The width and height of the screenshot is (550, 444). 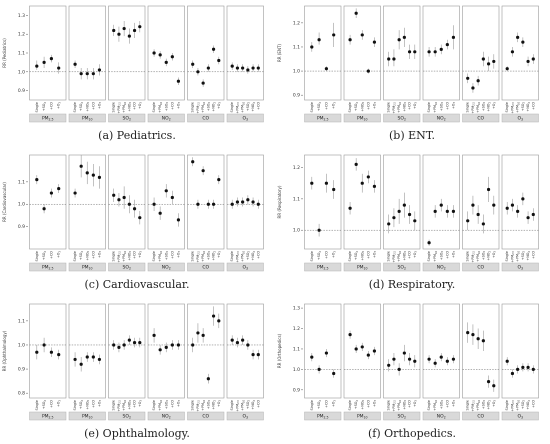 I want to click on y-axis-label: RR (Cardiovascular), so click(x=4, y=202).